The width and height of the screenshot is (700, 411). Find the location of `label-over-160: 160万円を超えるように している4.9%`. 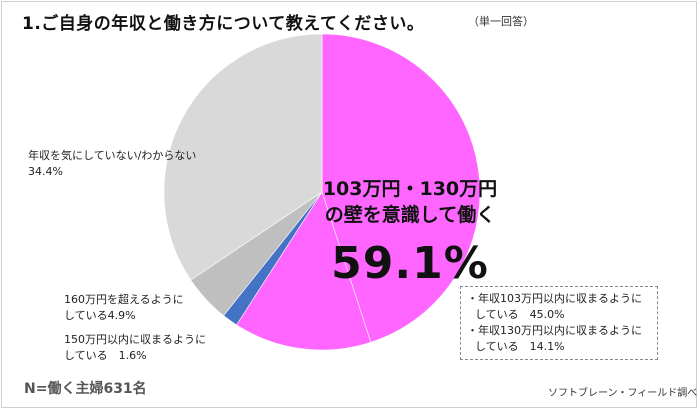

label-over-160: 160万円を超えるように している4.9% is located at coordinates (124, 308).